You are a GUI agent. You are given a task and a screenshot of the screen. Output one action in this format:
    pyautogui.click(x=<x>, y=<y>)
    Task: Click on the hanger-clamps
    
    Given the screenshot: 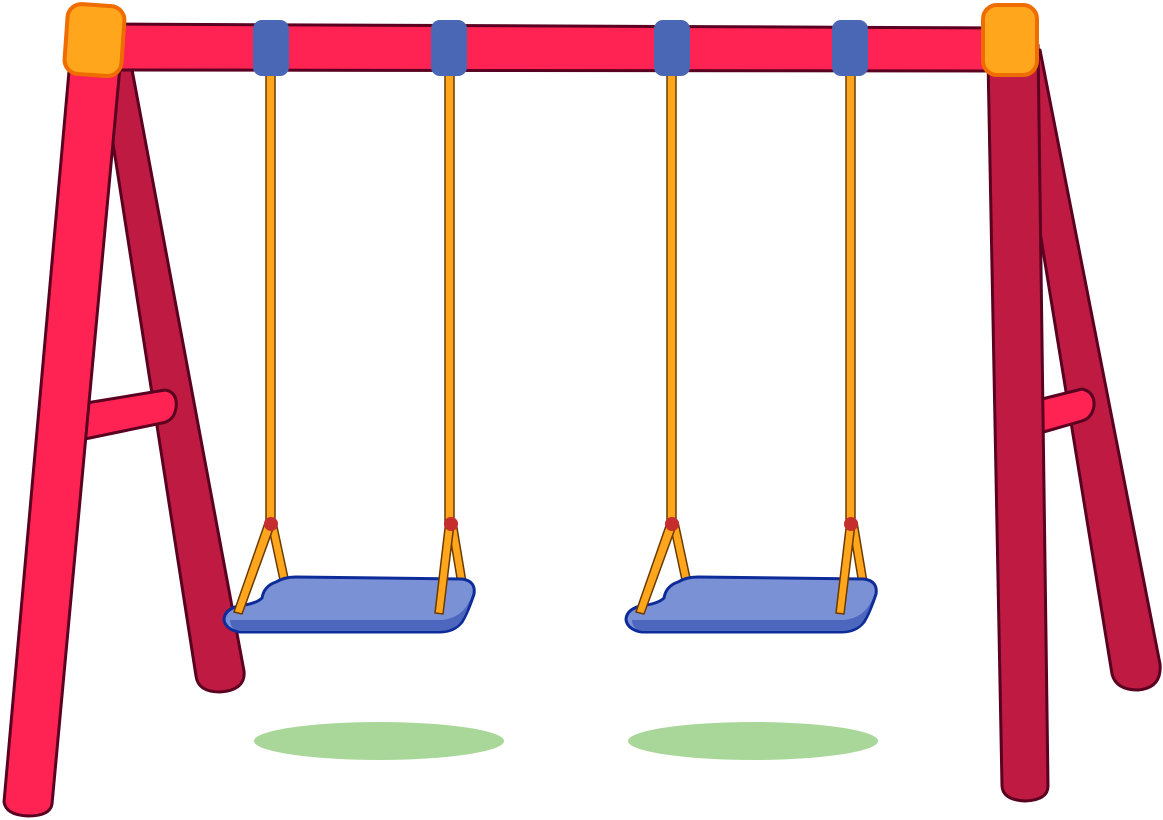 What is the action you would take?
    pyautogui.click(x=560, y=48)
    